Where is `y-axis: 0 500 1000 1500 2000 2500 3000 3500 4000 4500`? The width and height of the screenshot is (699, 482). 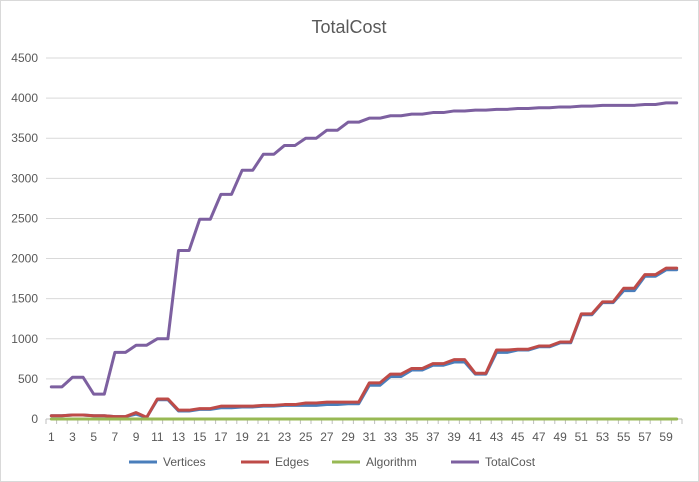
y-axis: 0 500 1000 1500 2000 2500 3000 3500 4000 4500 is located at coordinates (24, 238).